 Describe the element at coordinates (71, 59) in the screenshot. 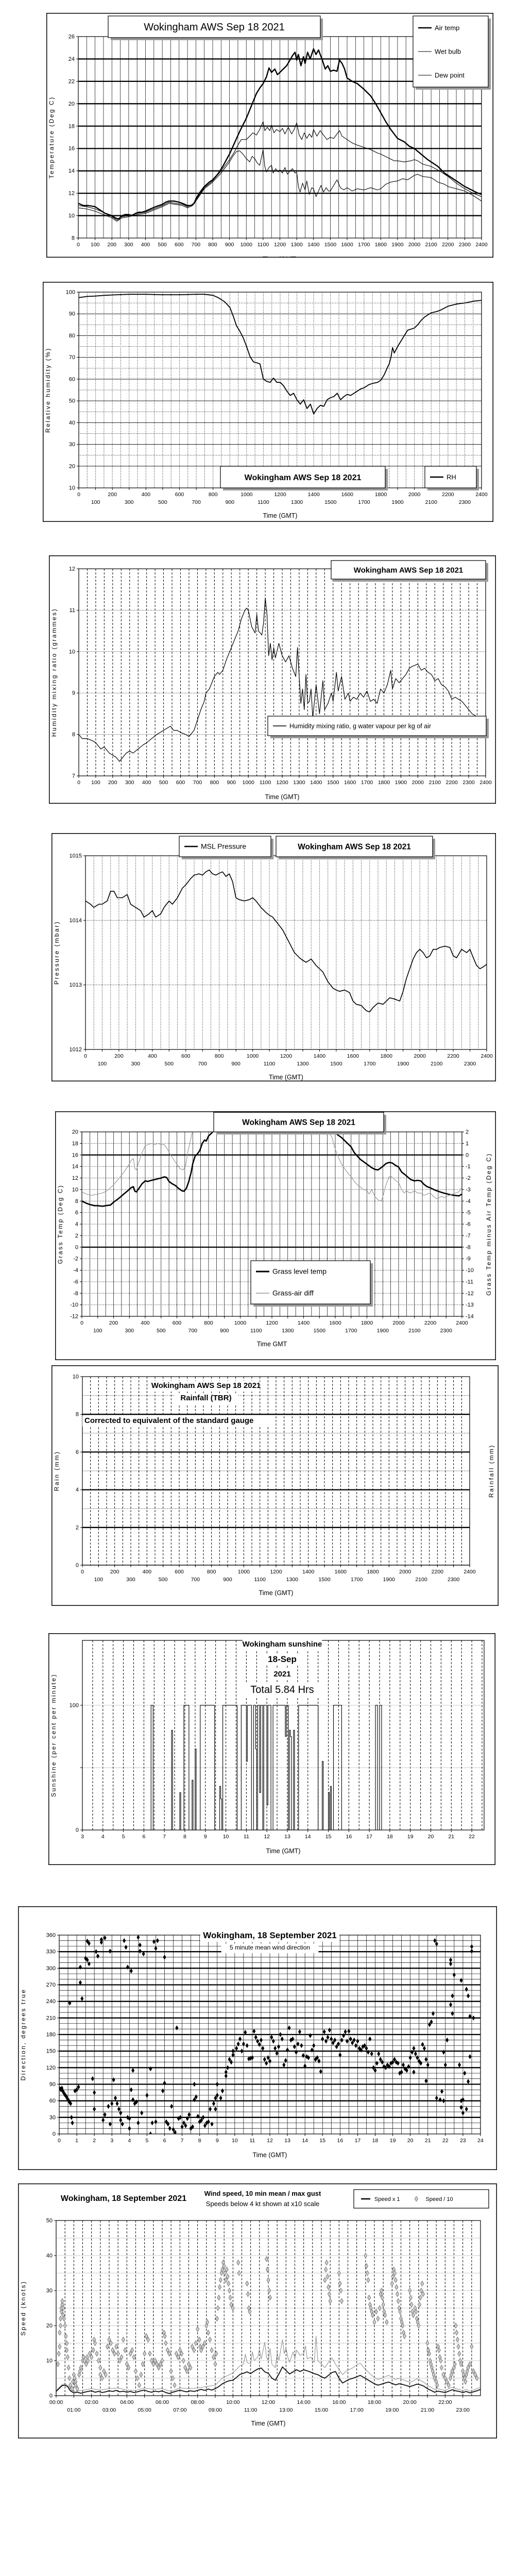

I see `y-tick-label: 24` at that location.